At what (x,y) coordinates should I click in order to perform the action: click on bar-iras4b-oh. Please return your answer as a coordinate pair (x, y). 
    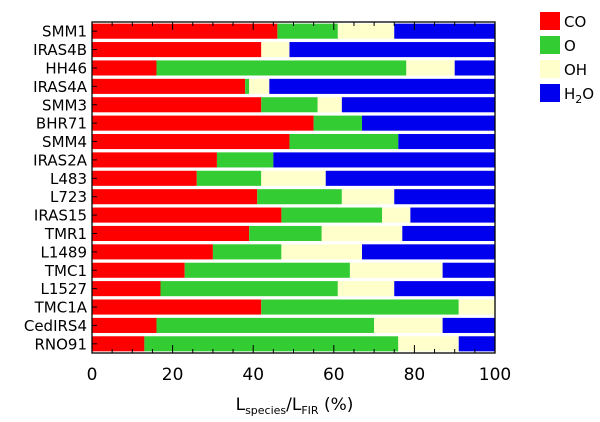
    Looking at the image, I should click on (275, 50).